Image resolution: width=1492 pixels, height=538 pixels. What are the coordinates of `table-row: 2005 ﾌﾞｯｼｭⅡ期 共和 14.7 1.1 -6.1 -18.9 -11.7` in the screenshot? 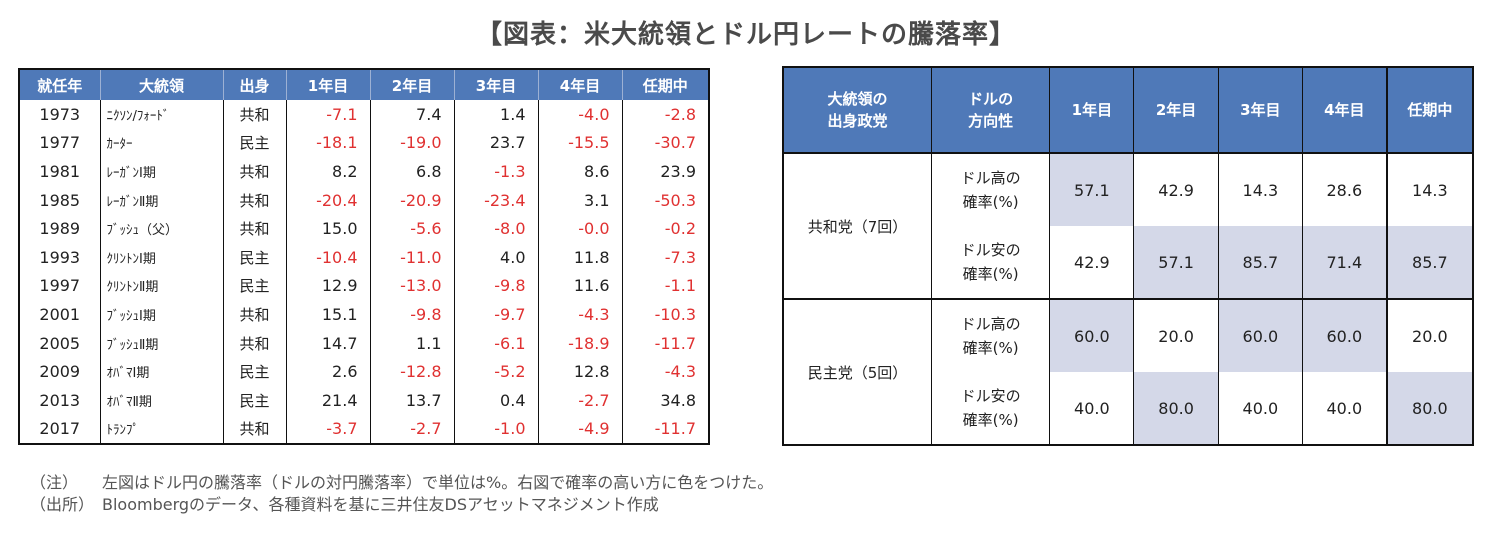 It's located at (364, 343).